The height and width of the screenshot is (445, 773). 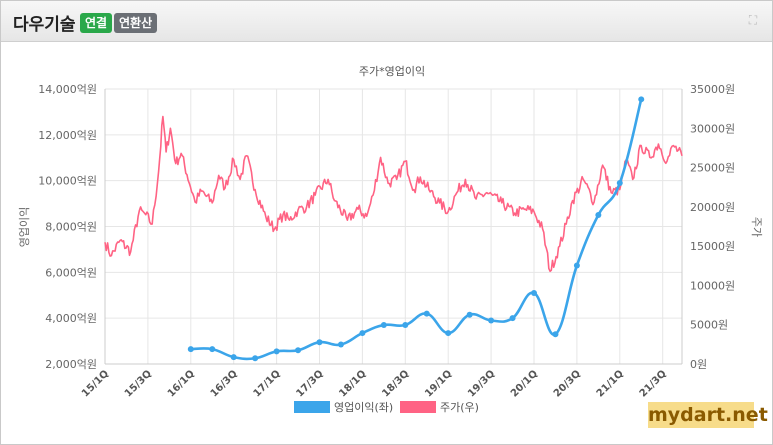 I want to click on left-tick-label: 8,000억원, so click(x=71, y=227).